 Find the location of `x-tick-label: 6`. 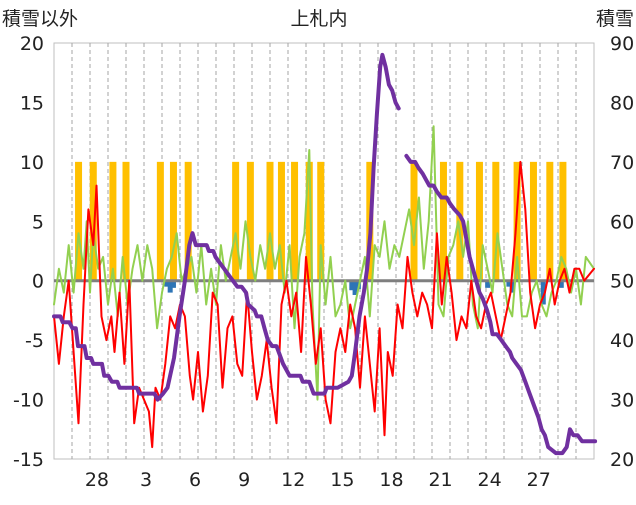

x-tick-label: 6 is located at coordinates (195, 480).